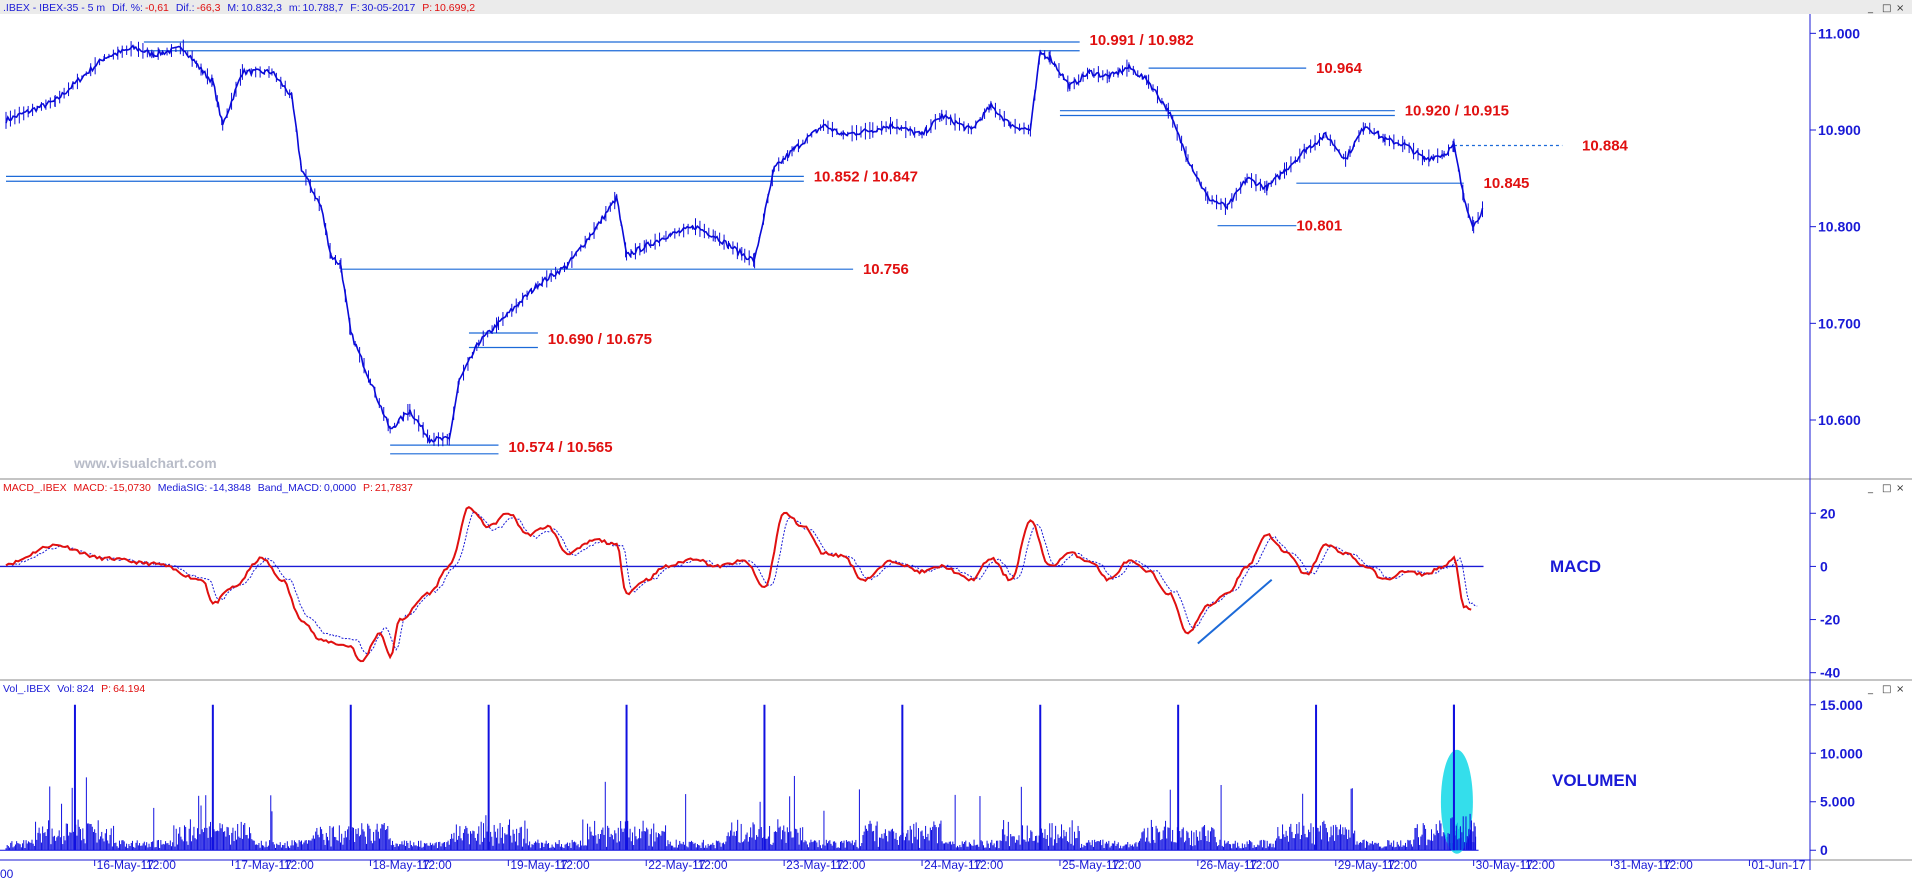 The image size is (1912, 892). Describe the element at coordinates (264, 865) in the screenshot. I see `time-tick-label: 17-May-17` at that location.